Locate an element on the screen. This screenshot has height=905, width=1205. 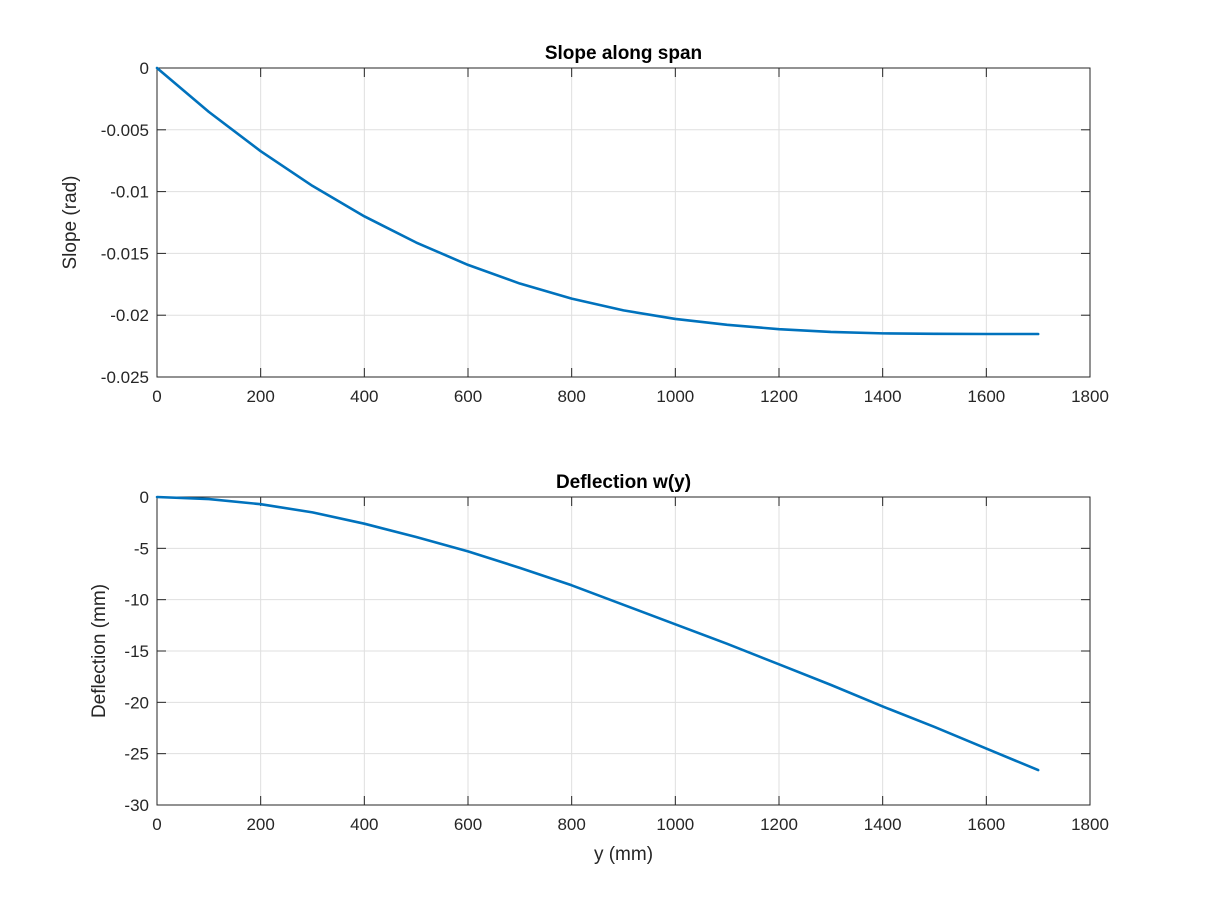
y-tick-label: -0.025 is located at coordinates (125, 377).